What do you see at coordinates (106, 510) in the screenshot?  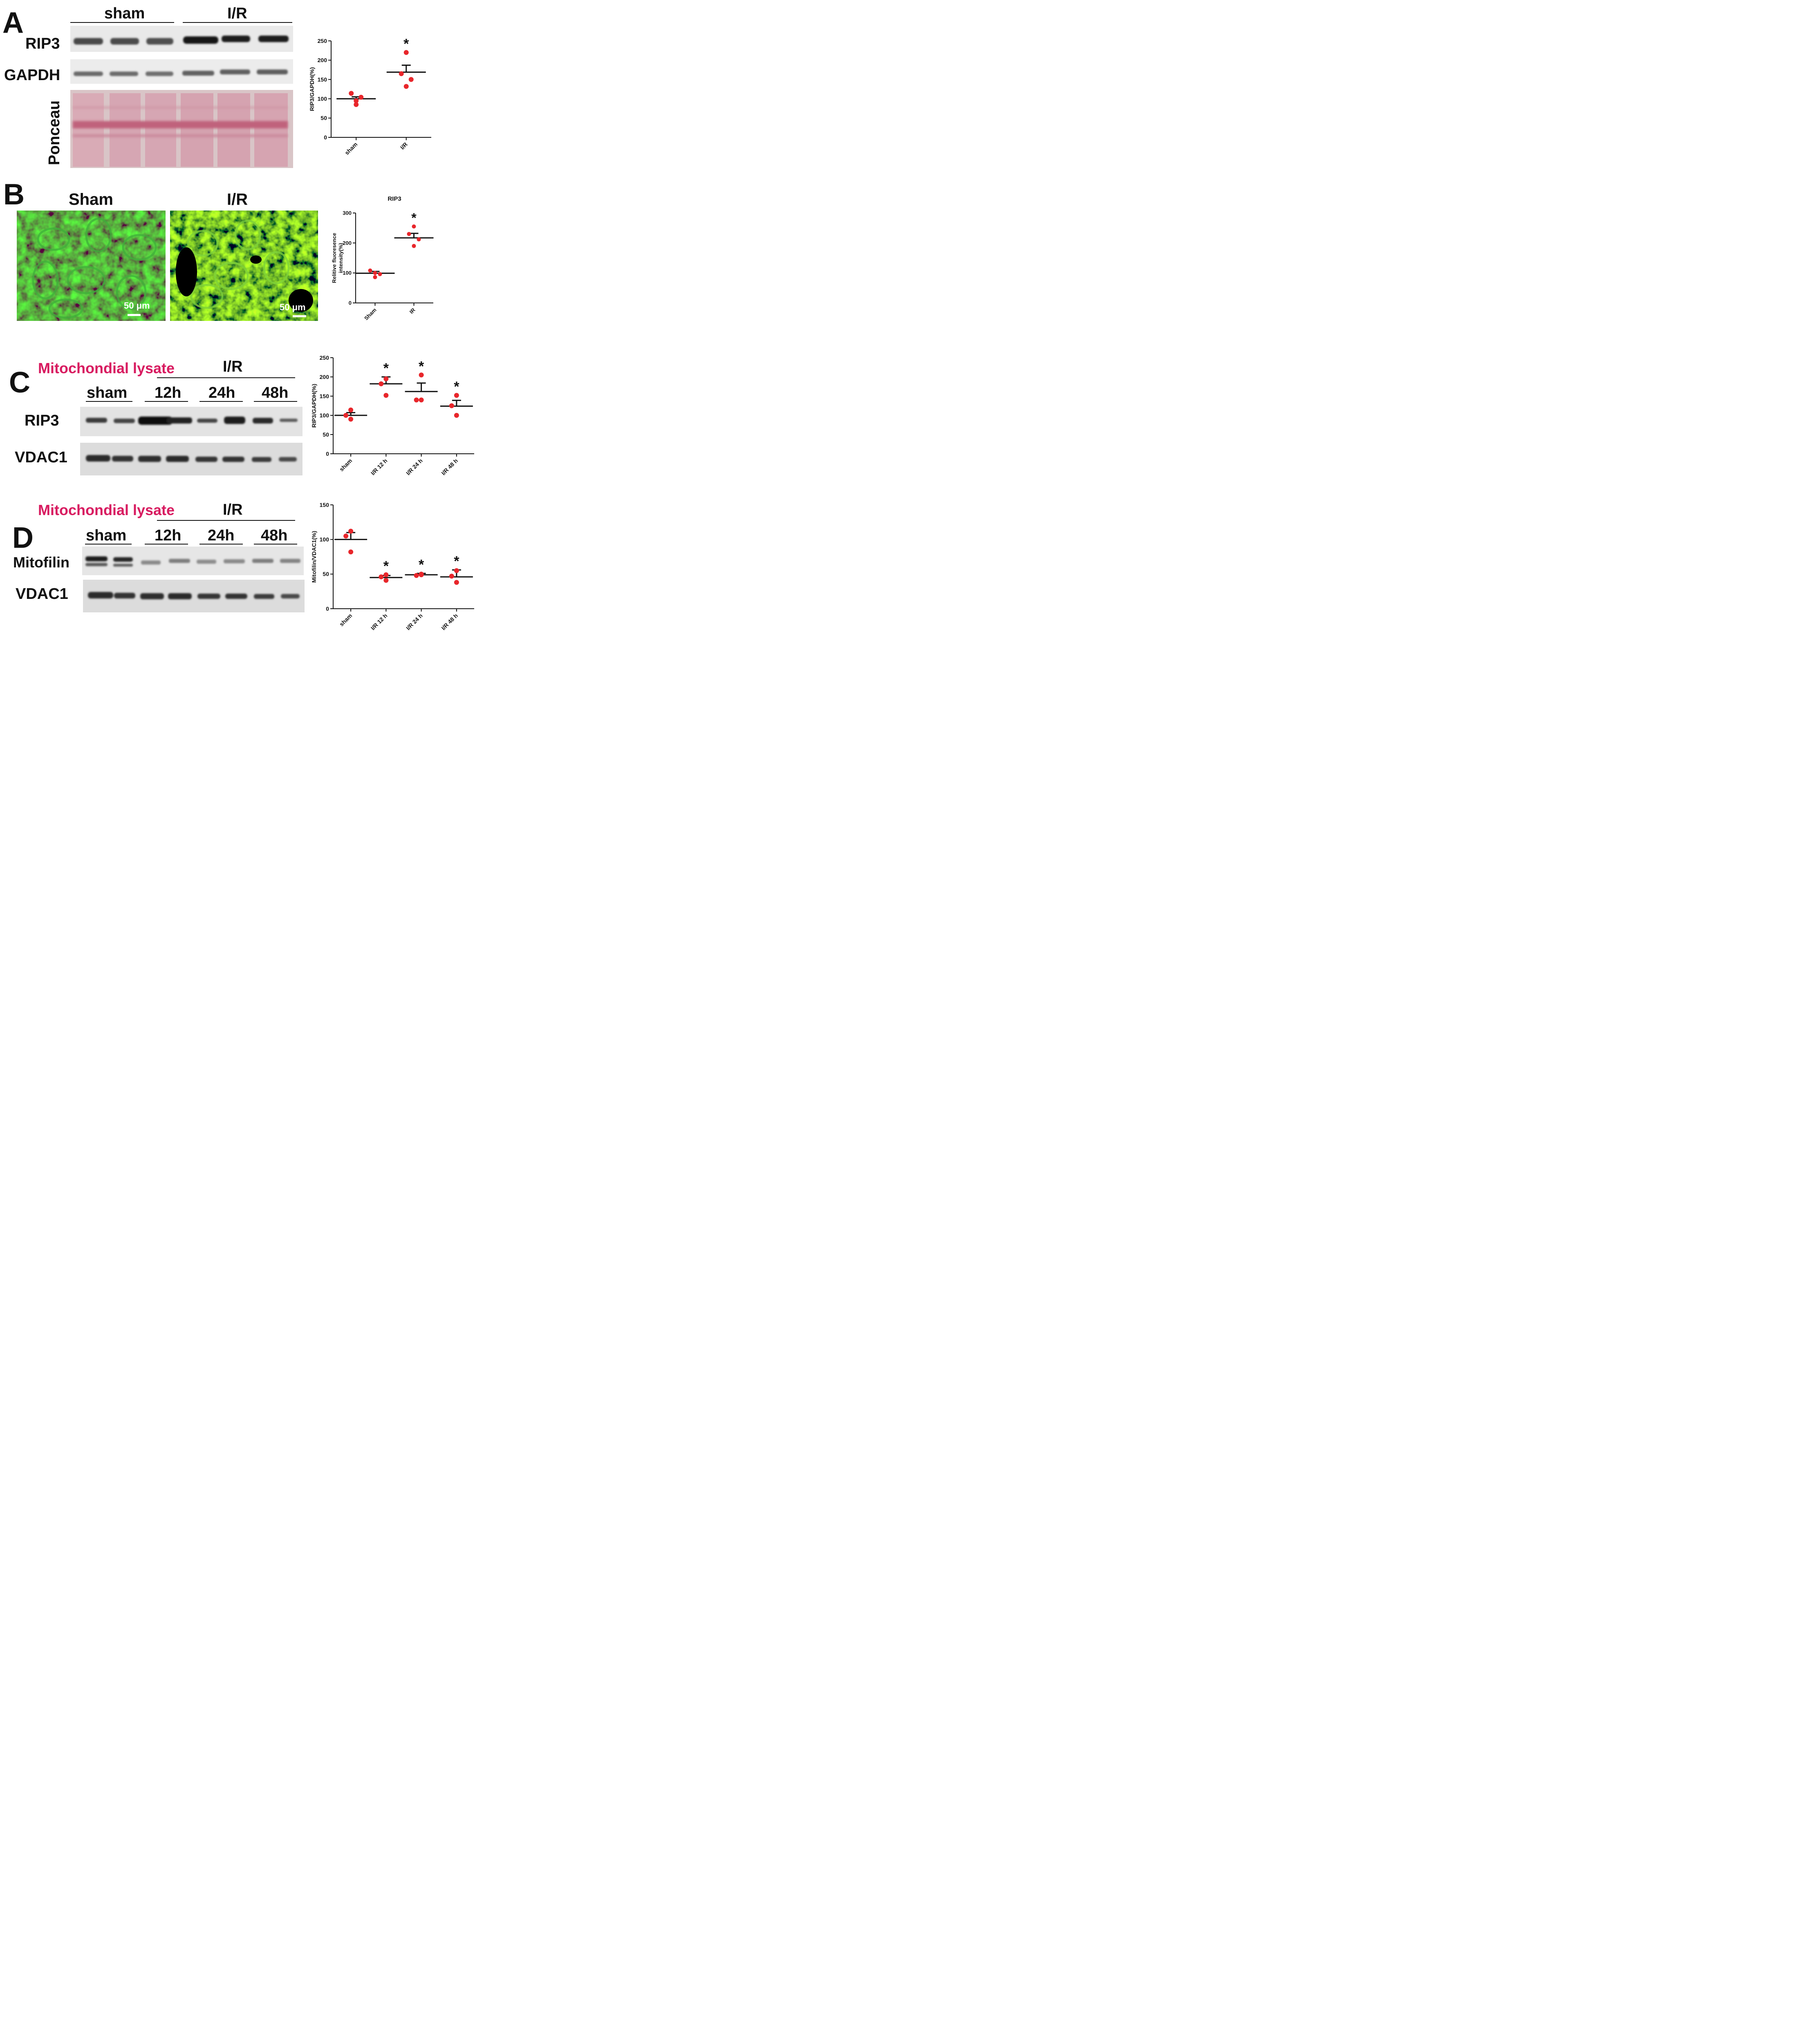 I see `lysate-label-d: Mitochondial lysate` at bounding box center [106, 510].